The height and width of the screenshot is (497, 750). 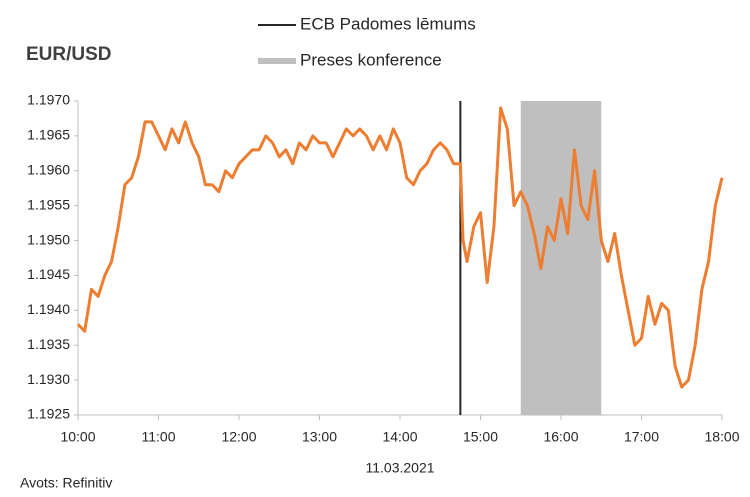 I want to click on x-tick-label: 17:00, so click(x=641, y=437).